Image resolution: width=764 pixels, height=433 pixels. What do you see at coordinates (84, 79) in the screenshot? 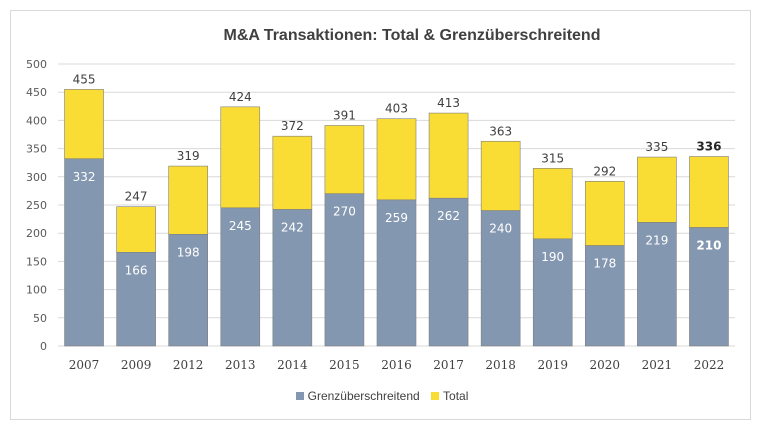
I see `label-total-2007: 455` at bounding box center [84, 79].